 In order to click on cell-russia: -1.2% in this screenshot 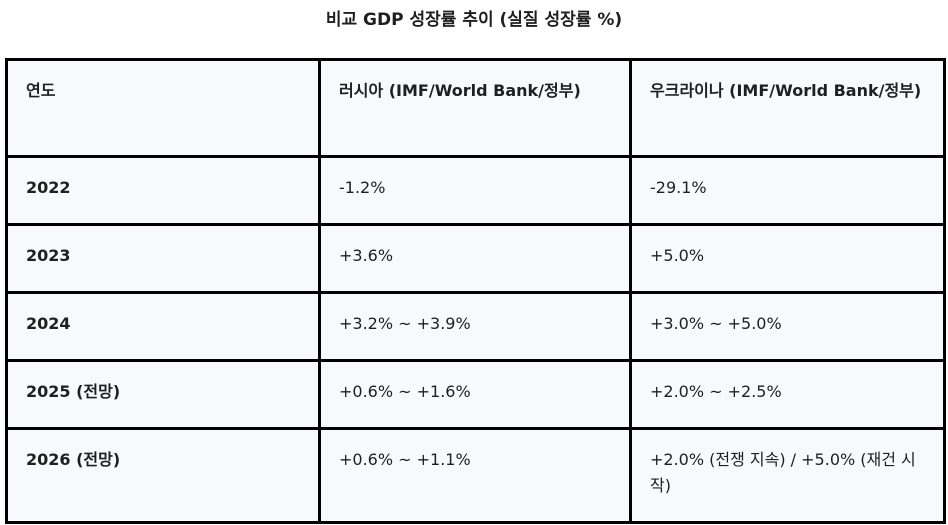, I will do `click(475, 190)`.